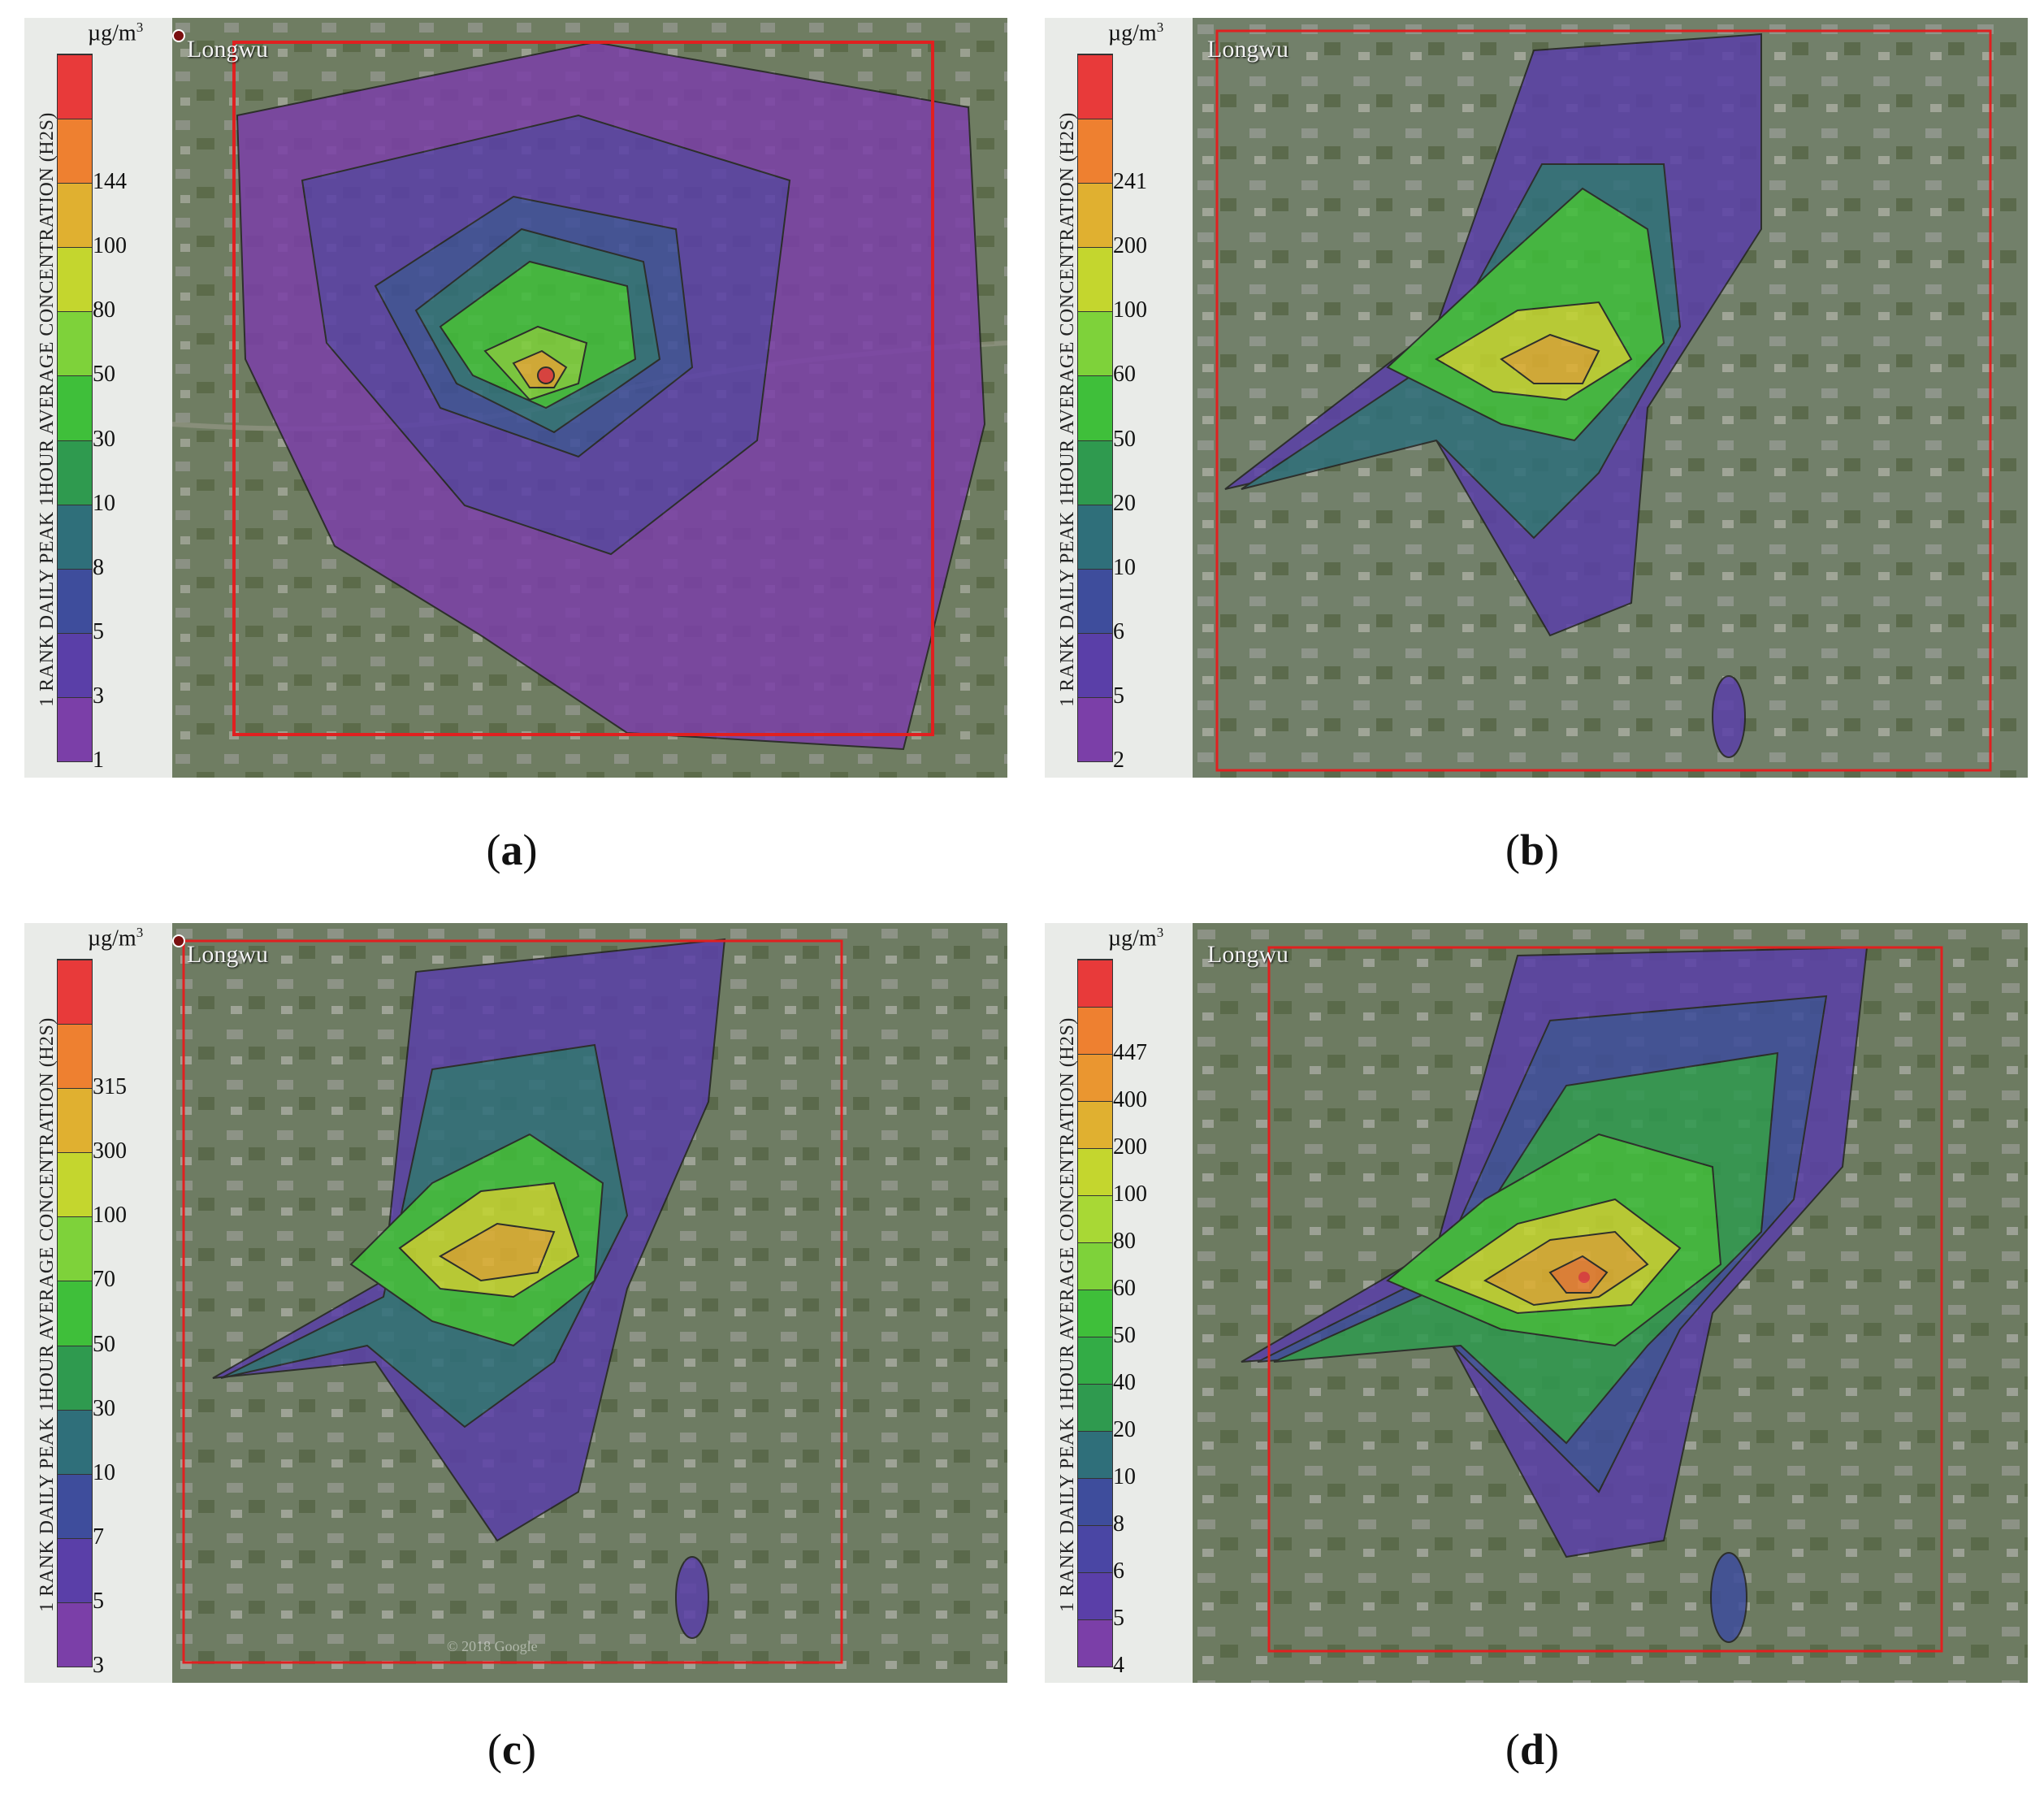 Image resolution: width=2044 pixels, height=1799 pixels. Describe the element at coordinates (110, 1087) in the screenshot. I see `legend-tick-label: 315` at that location.